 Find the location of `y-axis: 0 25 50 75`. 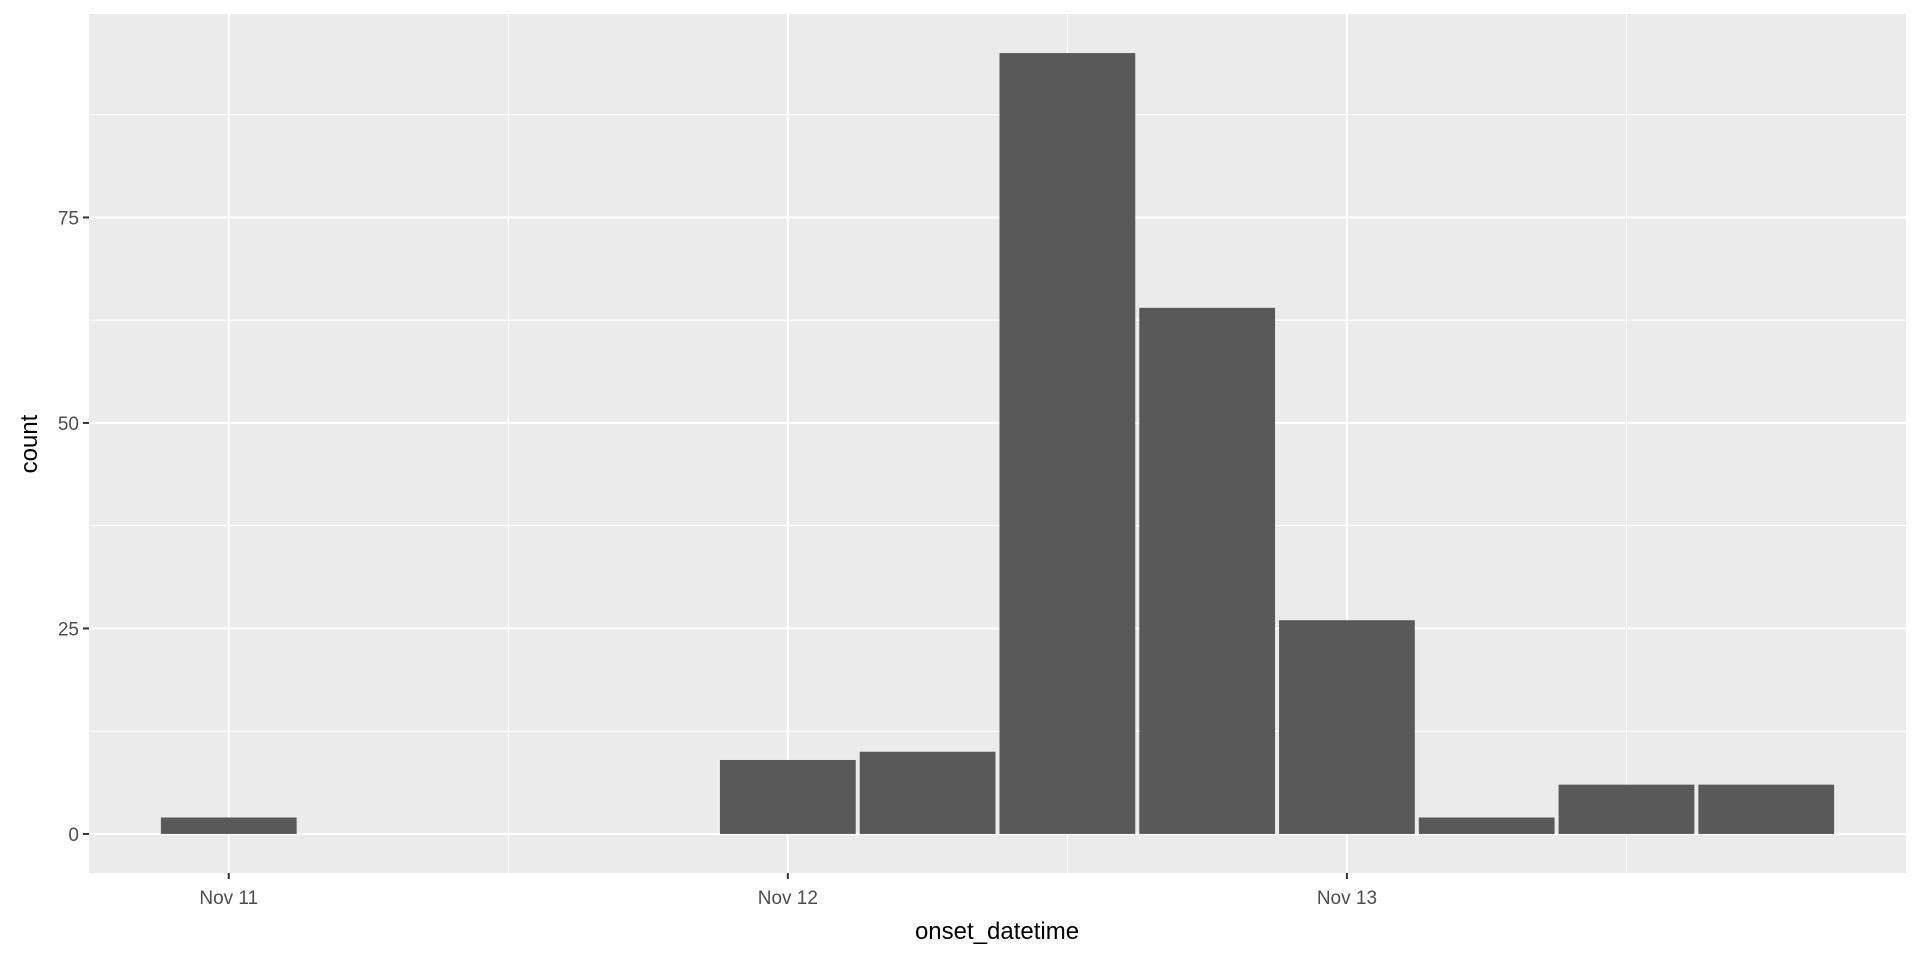

y-axis: 0 25 50 75 is located at coordinates (73, 527).